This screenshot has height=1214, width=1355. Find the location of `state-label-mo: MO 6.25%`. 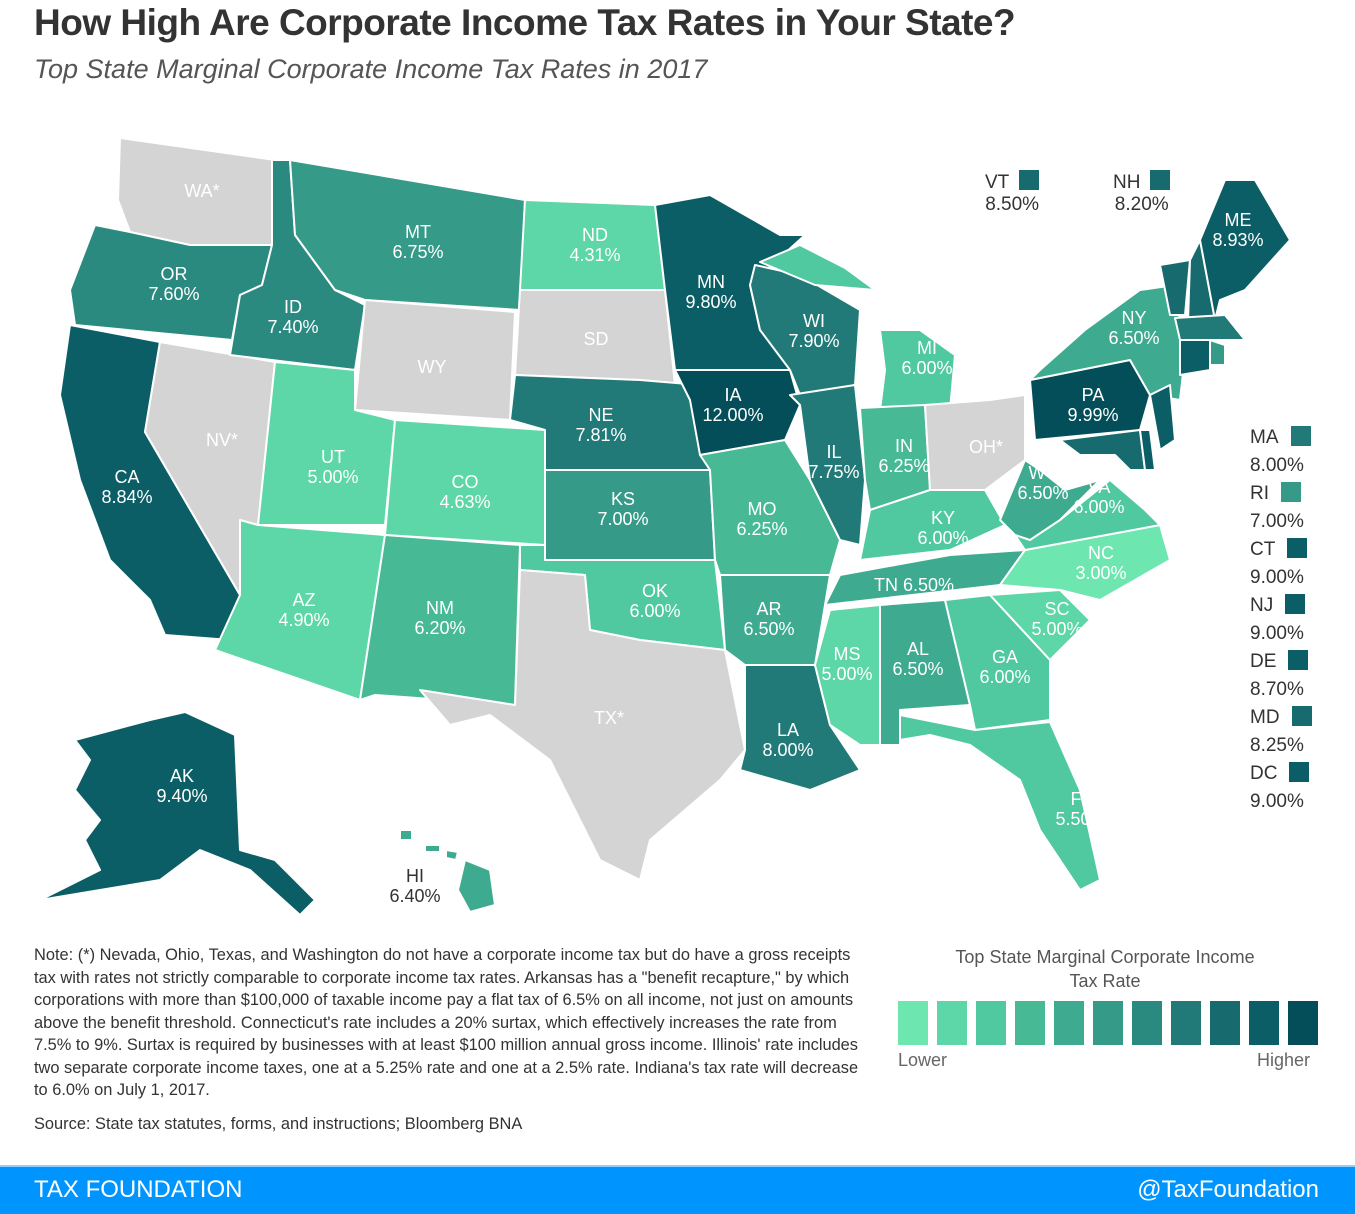

state-label-mo: MO 6.25% is located at coordinates (761, 519).